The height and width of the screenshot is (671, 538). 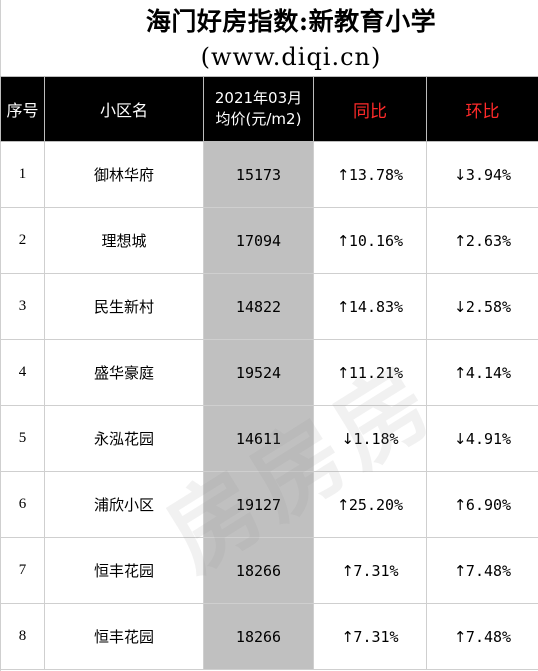 I want to click on row-yoy: ↑25.20%, so click(x=370, y=504).